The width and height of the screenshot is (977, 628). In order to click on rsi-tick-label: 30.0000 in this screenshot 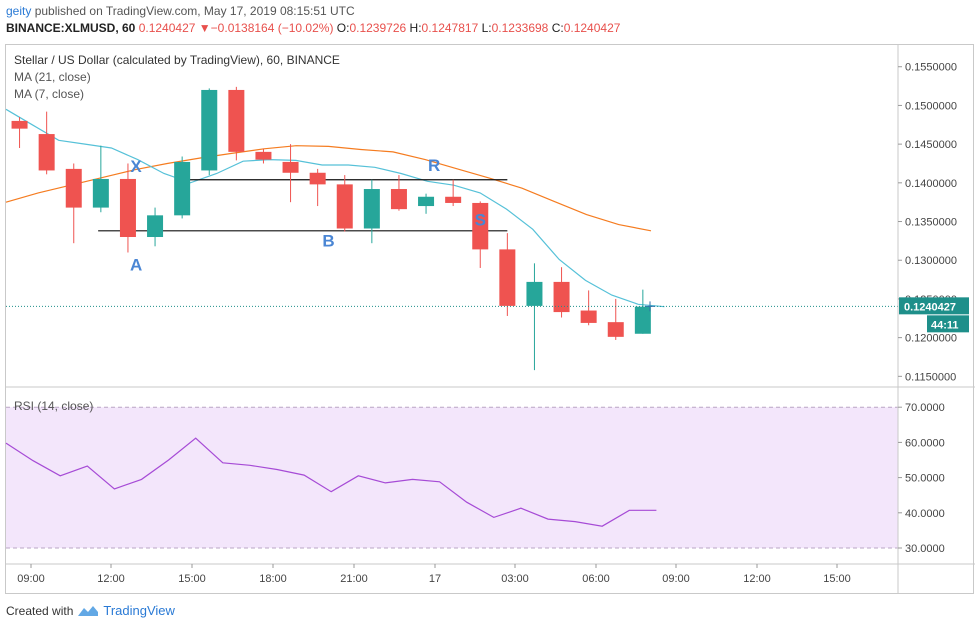, I will do `click(925, 549)`.